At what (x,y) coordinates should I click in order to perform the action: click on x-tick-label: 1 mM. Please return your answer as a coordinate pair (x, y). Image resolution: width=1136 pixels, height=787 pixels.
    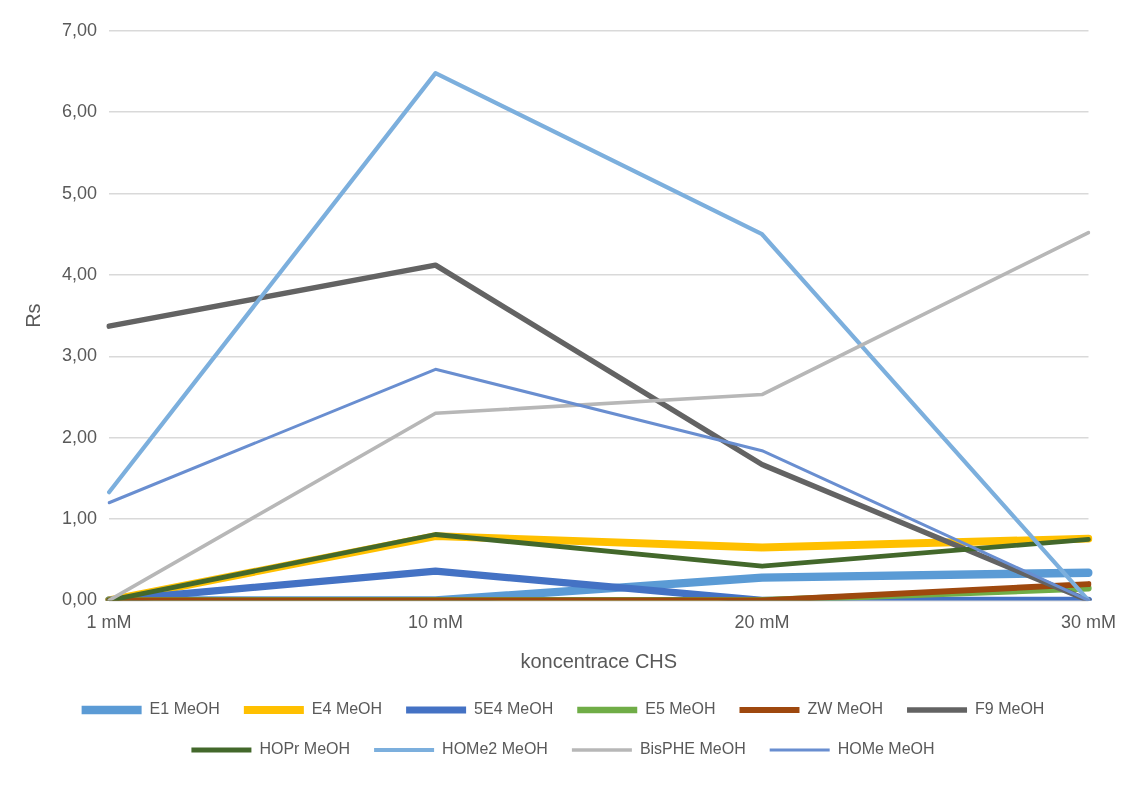
    Looking at the image, I should click on (109, 622).